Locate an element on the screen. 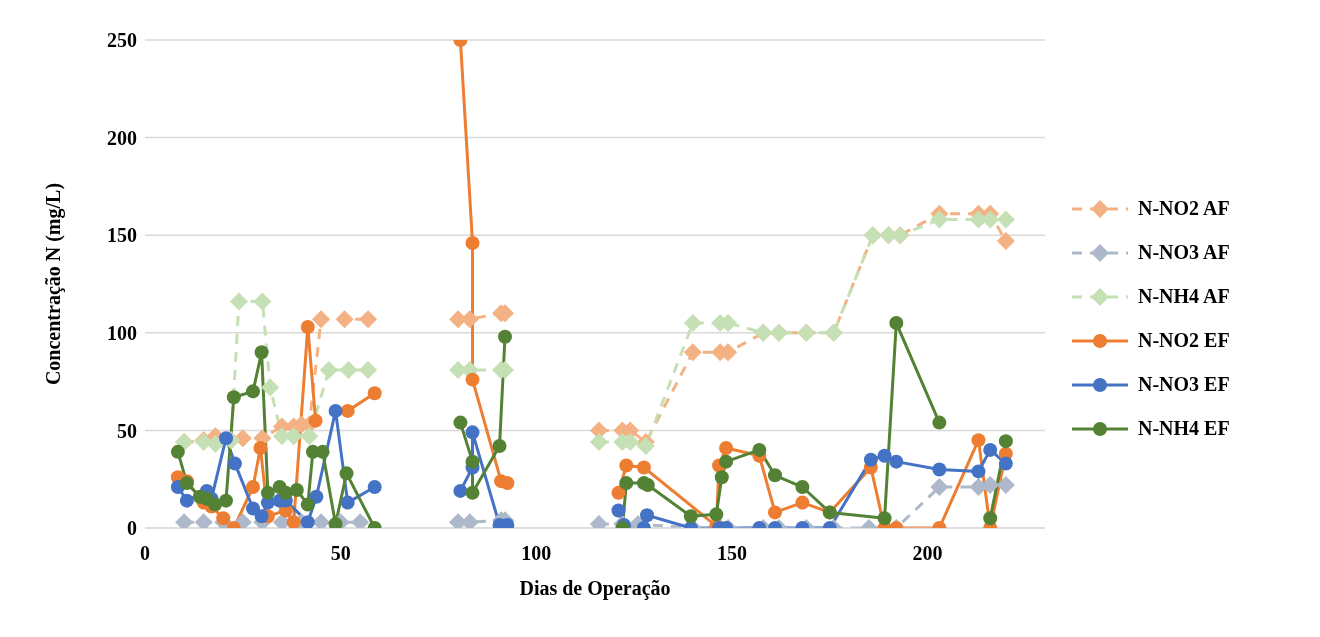 The image size is (1320, 637). legend-label: N-NO2 EF is located at coordinates (1184, 340).